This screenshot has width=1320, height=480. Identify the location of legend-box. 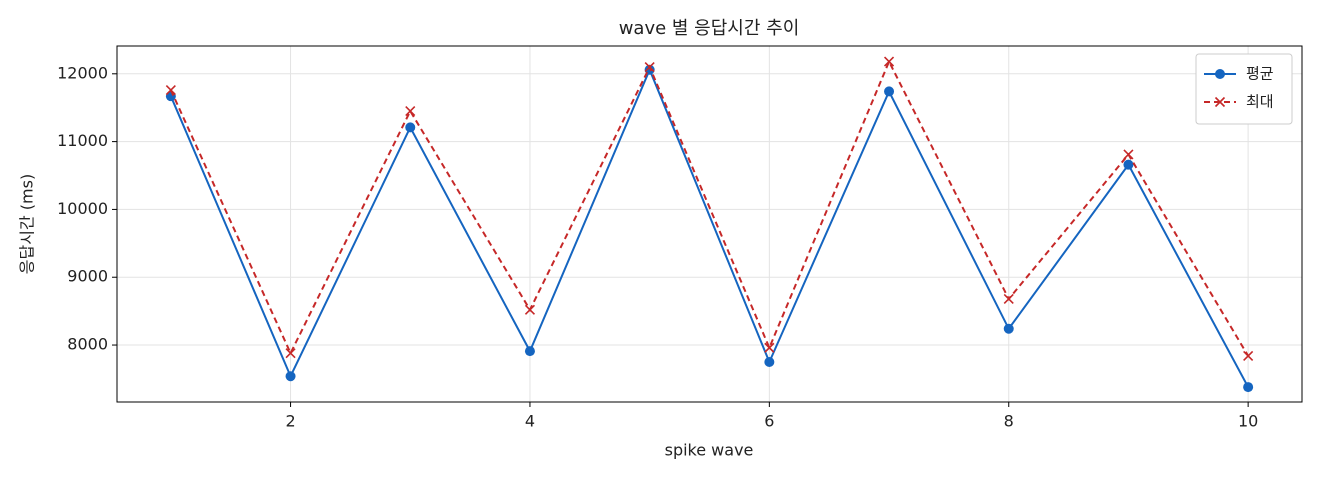
(1244, 89).